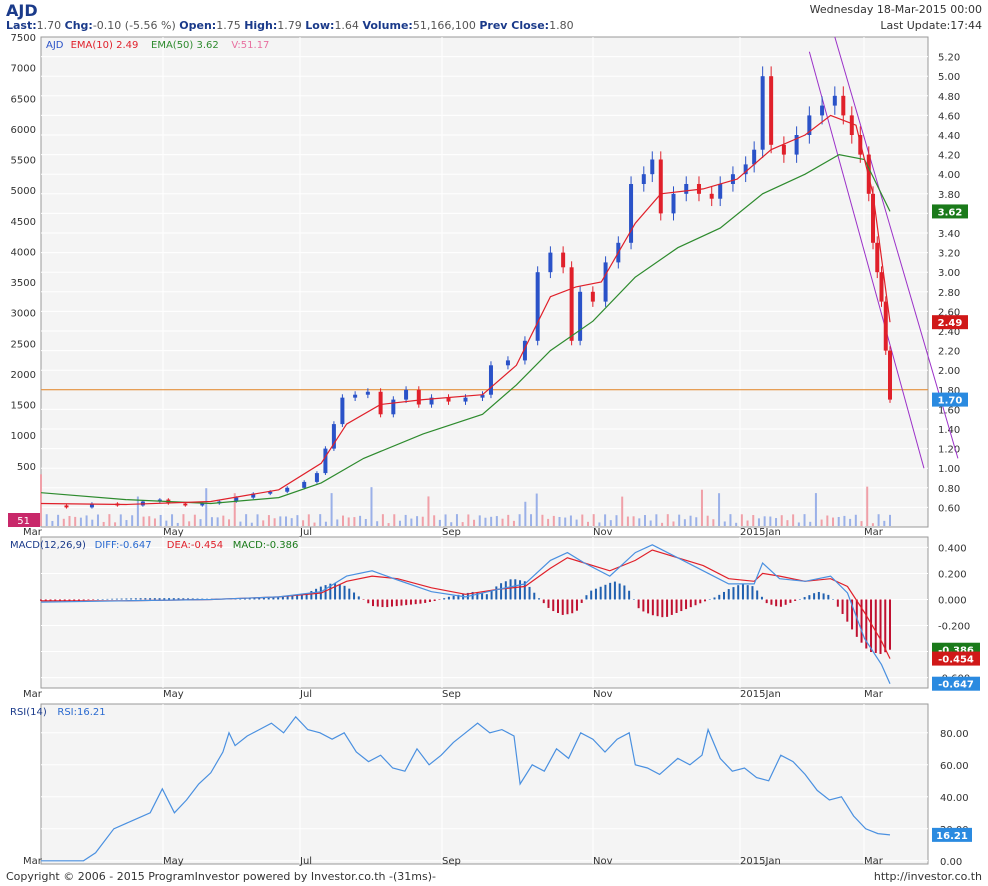 Image resolution: width=988 pixels, height=886 pixels. What do you see at coordinates (949, 97) in the screenshot?
I see `price-tick-label: 4.80` at bounding box center [949, 97].